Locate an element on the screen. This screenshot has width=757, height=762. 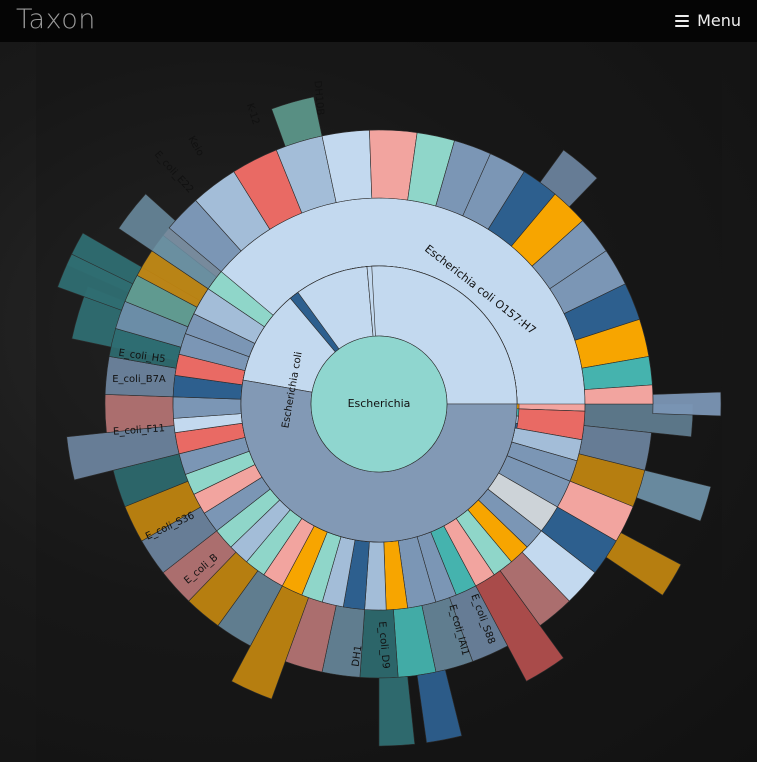
label-leaf-0: K-12 is located at coordinates (252, 114).